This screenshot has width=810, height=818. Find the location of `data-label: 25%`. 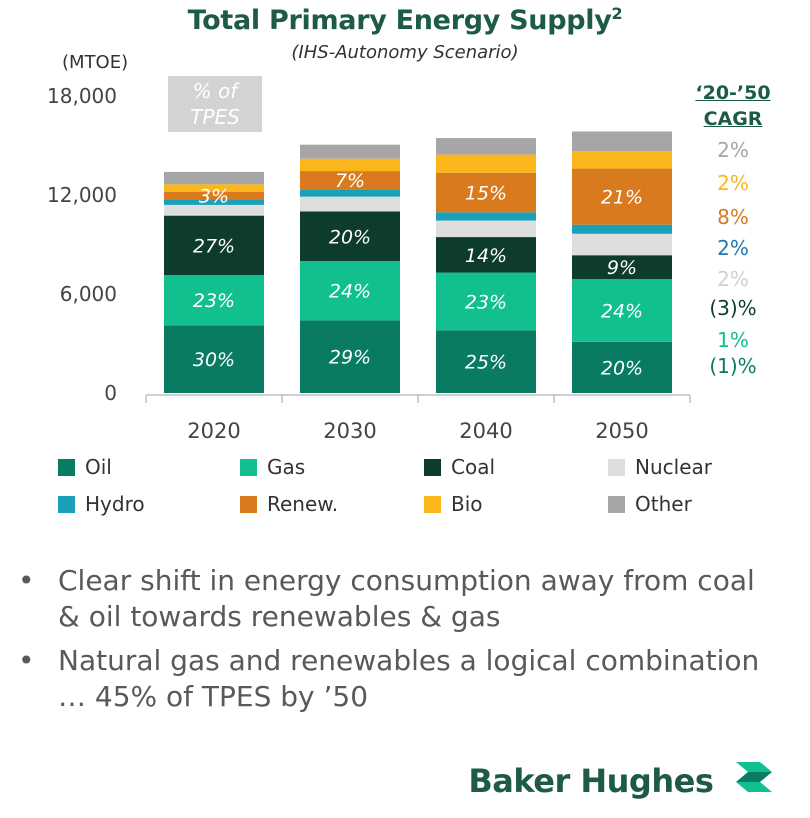

data-label: 25% is located at coordinates (486, 363).